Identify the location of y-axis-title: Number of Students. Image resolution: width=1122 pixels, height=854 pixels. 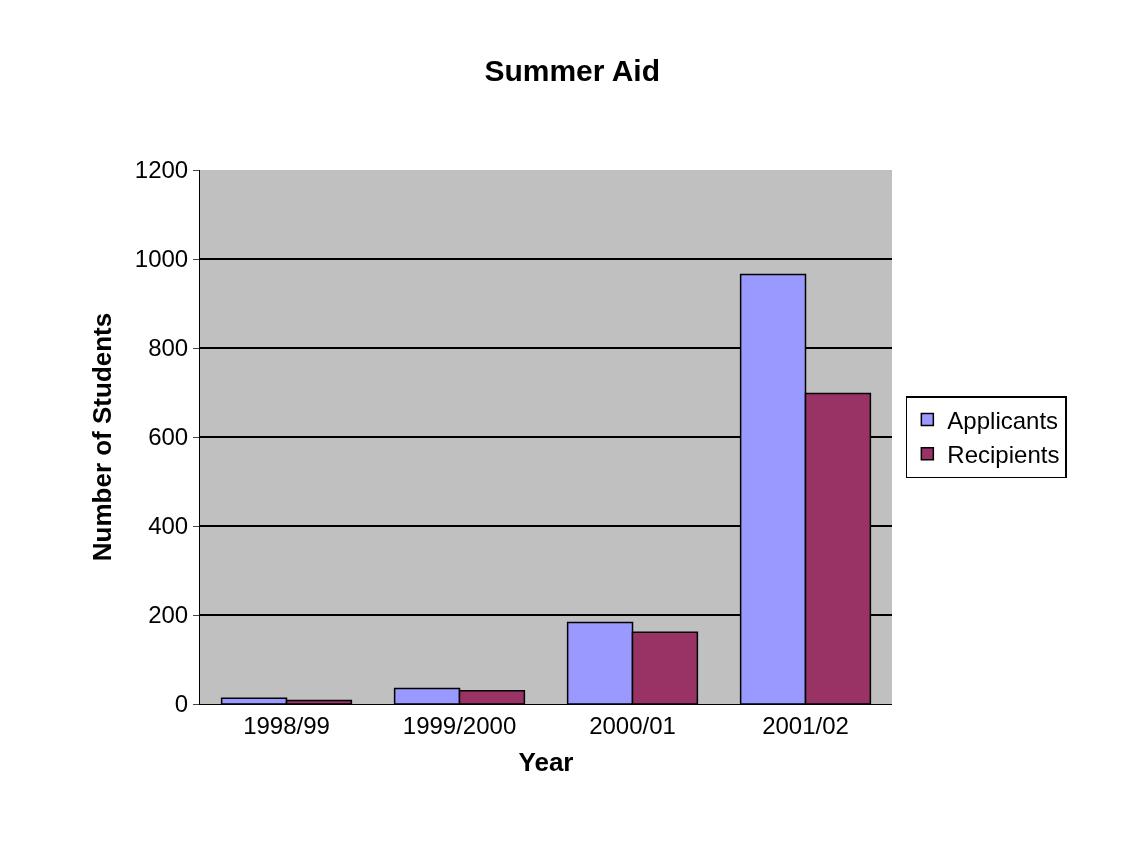
(102, 437).